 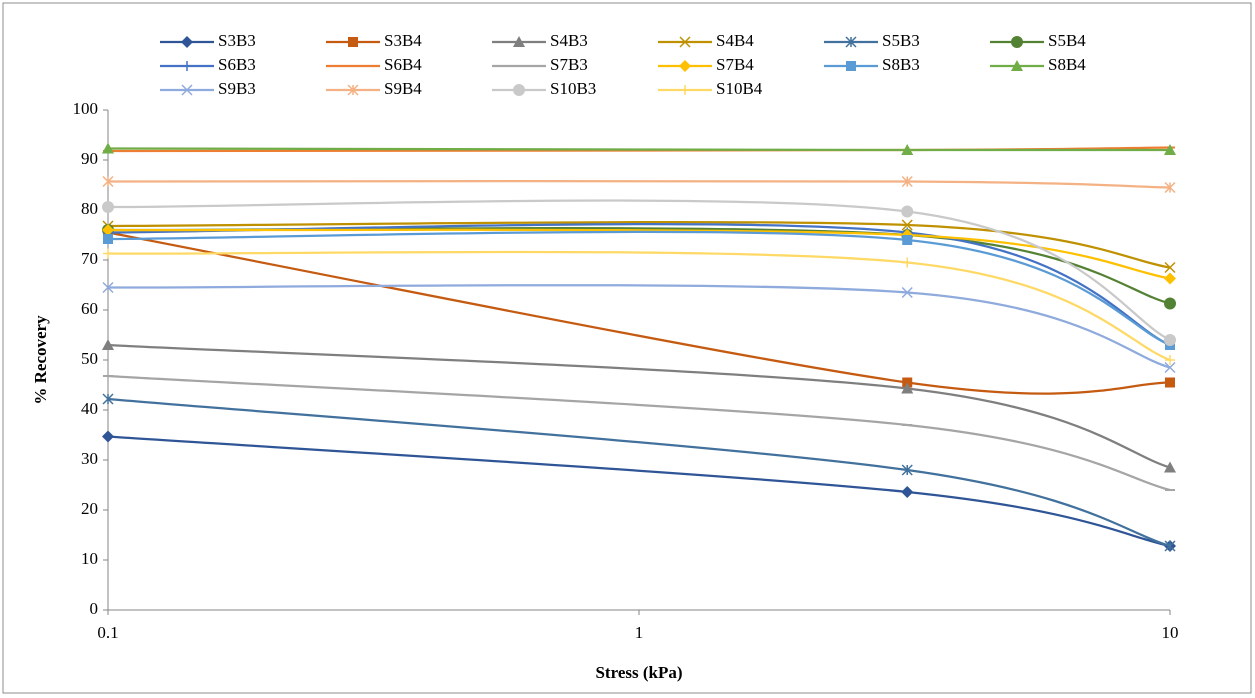 What do you see at coordinates (1170, 632) in the screenshot?
I see `x-tick-label: 10` at bounding box center [1170, 632].